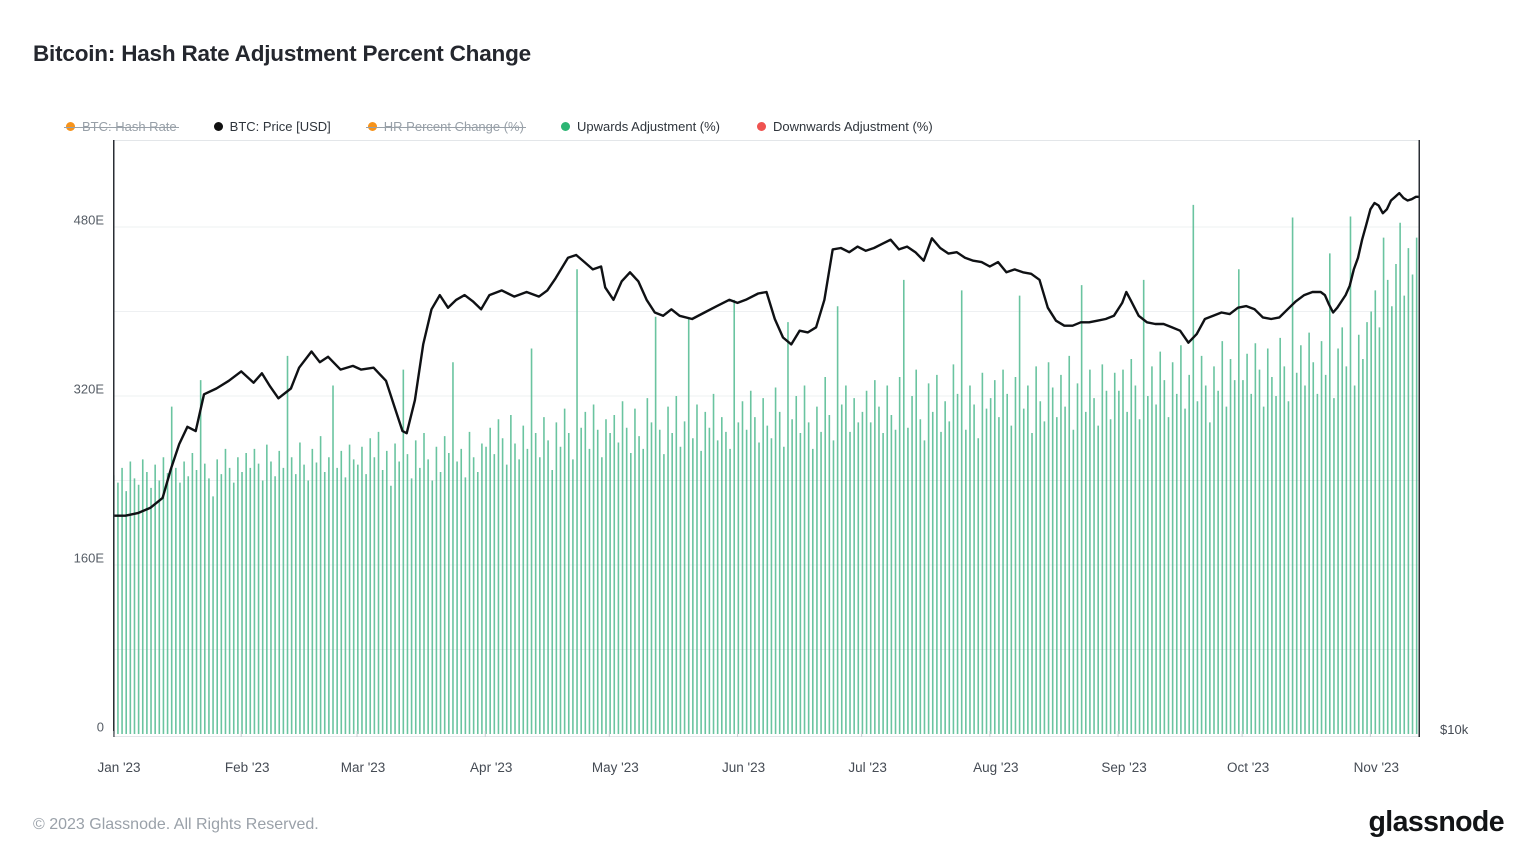 This screenshot has height=864, width=1536. Describe the element at coordinates (743, 767) in the screenshot. I see `x-tick-jun-23: Jun '23` at that location.